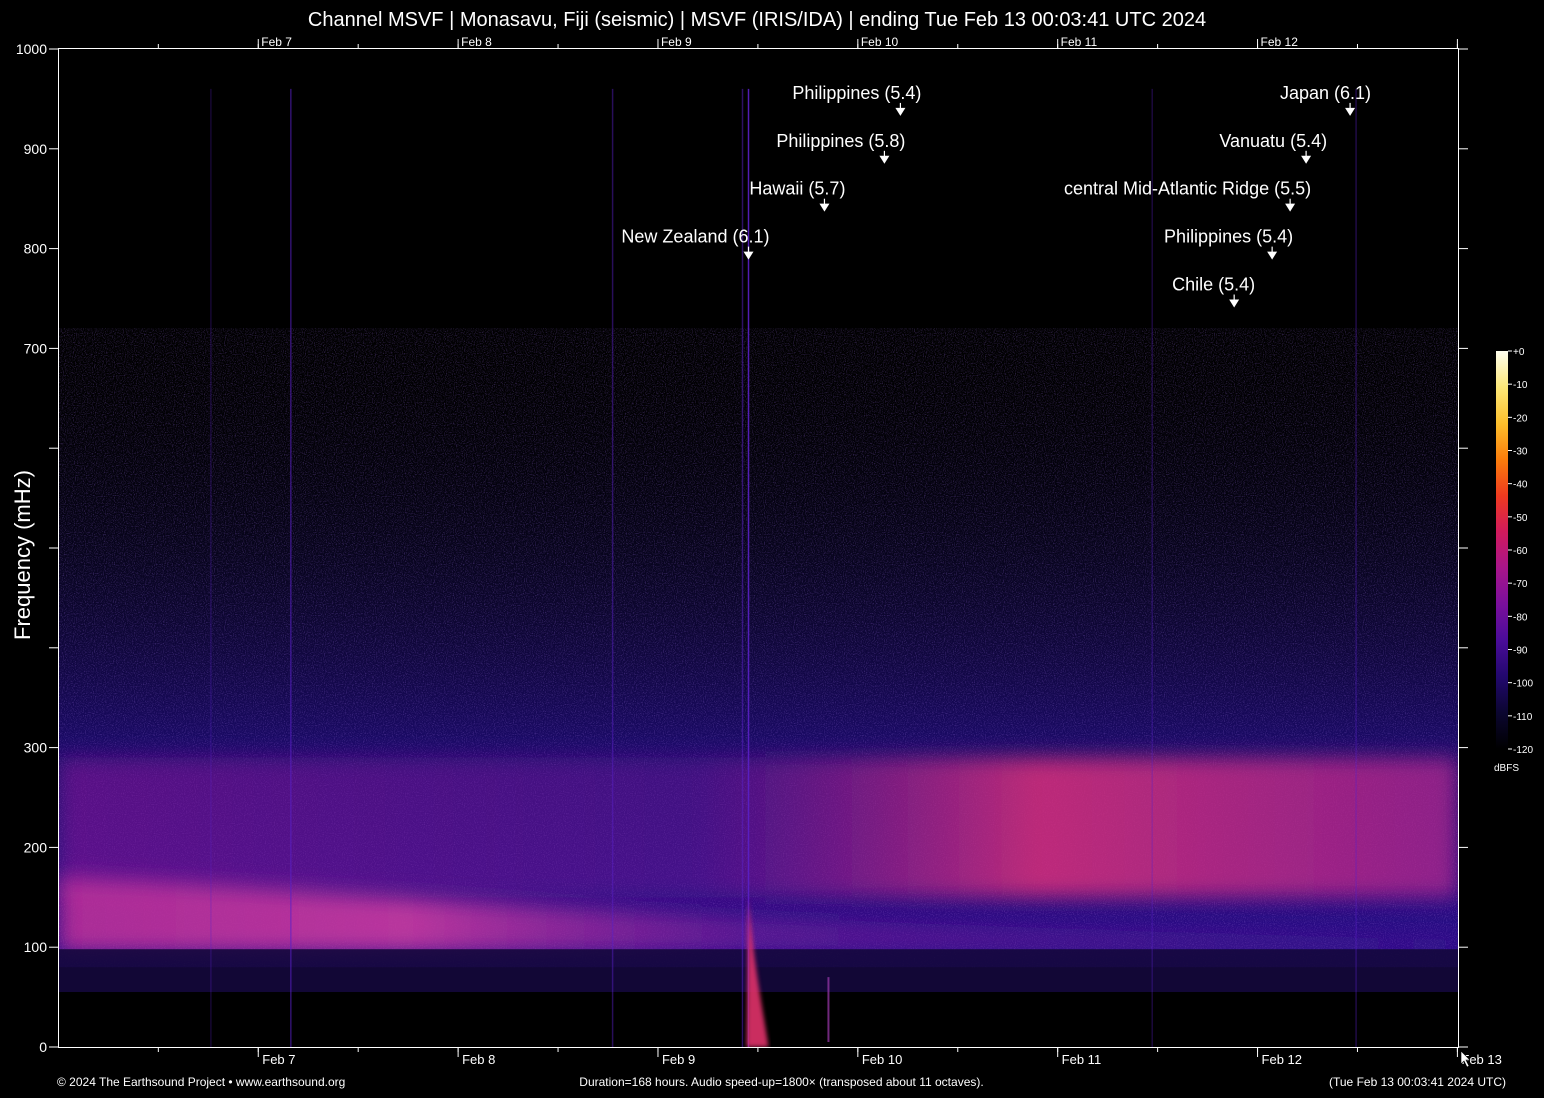  What do you see at coordinates (880, 42) in the screenshot?
I see `x-tick-label-top: Feb 10` at bounding box center [880, 42].